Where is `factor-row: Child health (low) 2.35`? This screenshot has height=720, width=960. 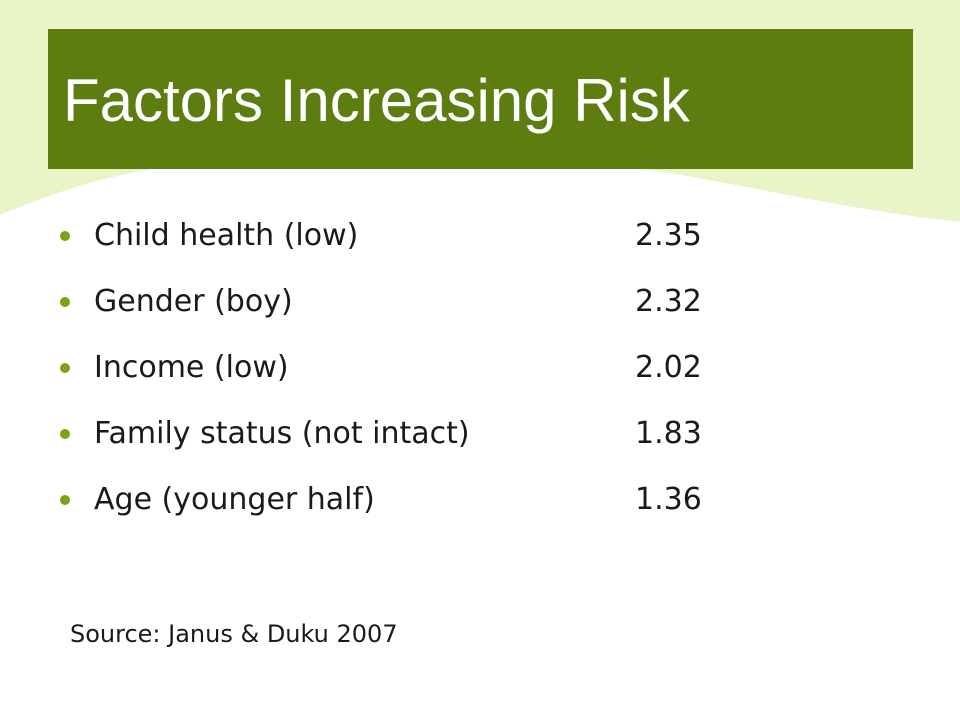
factor-row: Child health (low) 2.35 is located at coordinates (410, 247).